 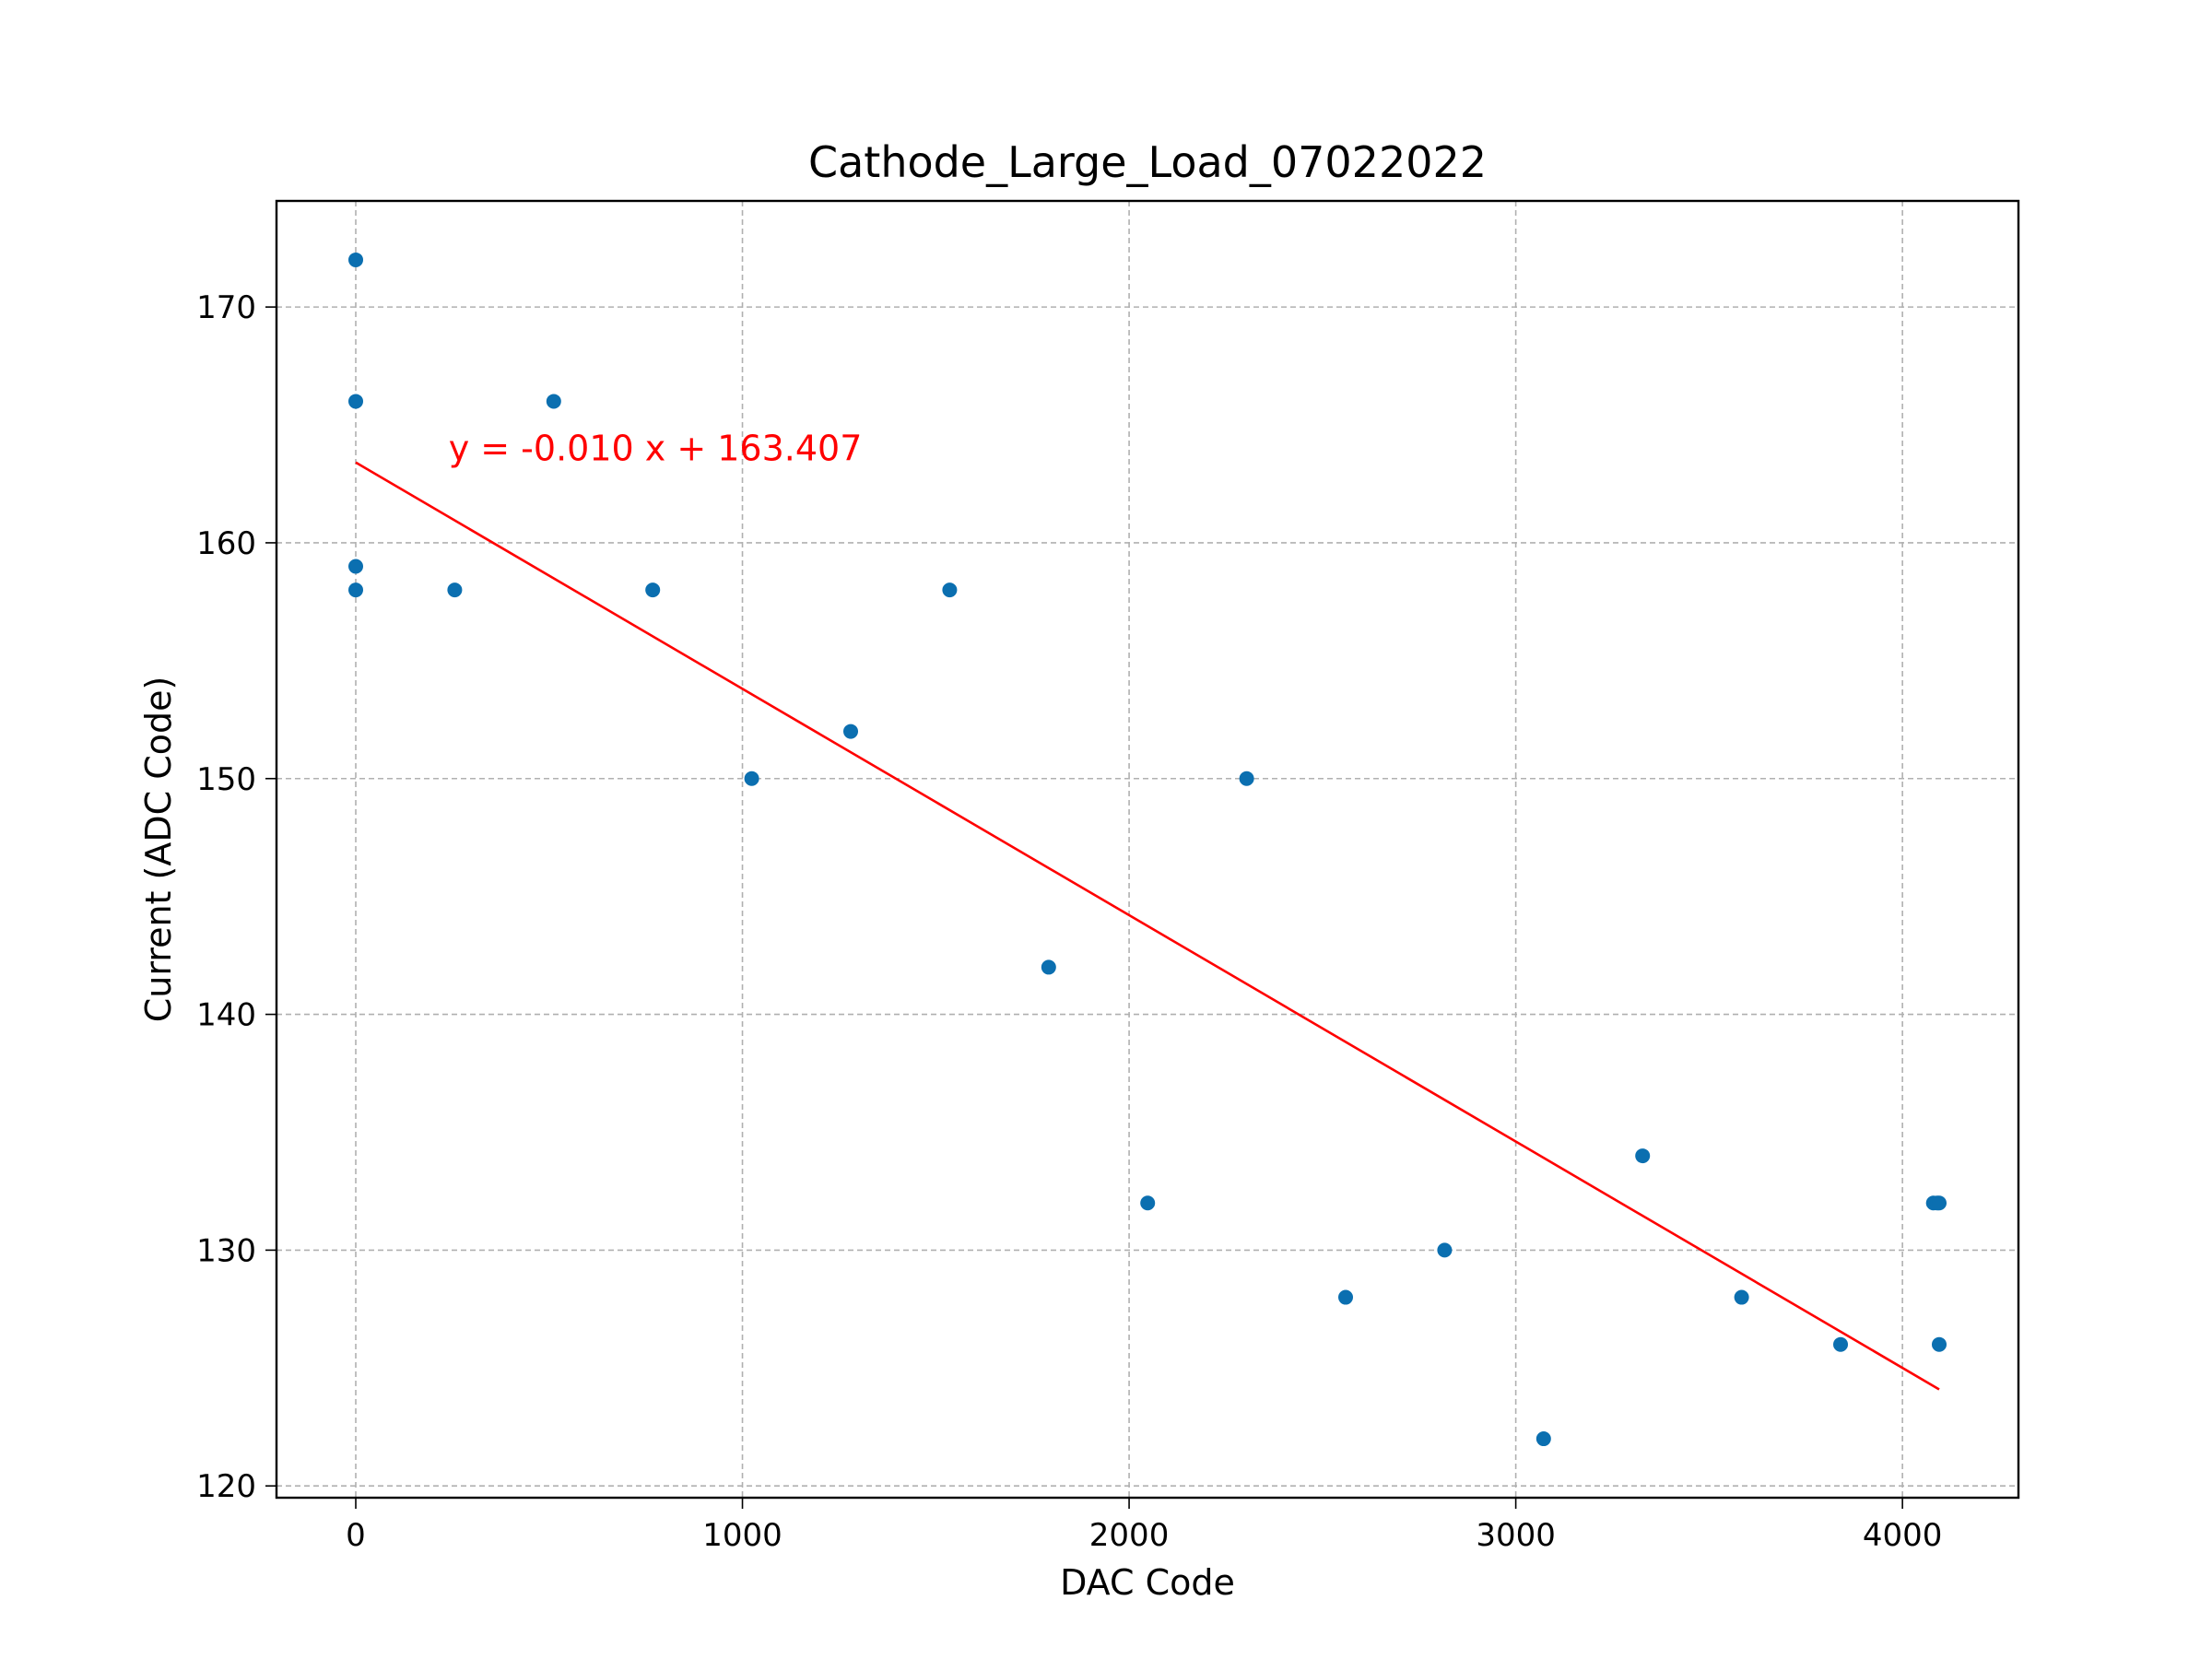 I want to click on y-tick-label: 160, so click(x=226, y=543).